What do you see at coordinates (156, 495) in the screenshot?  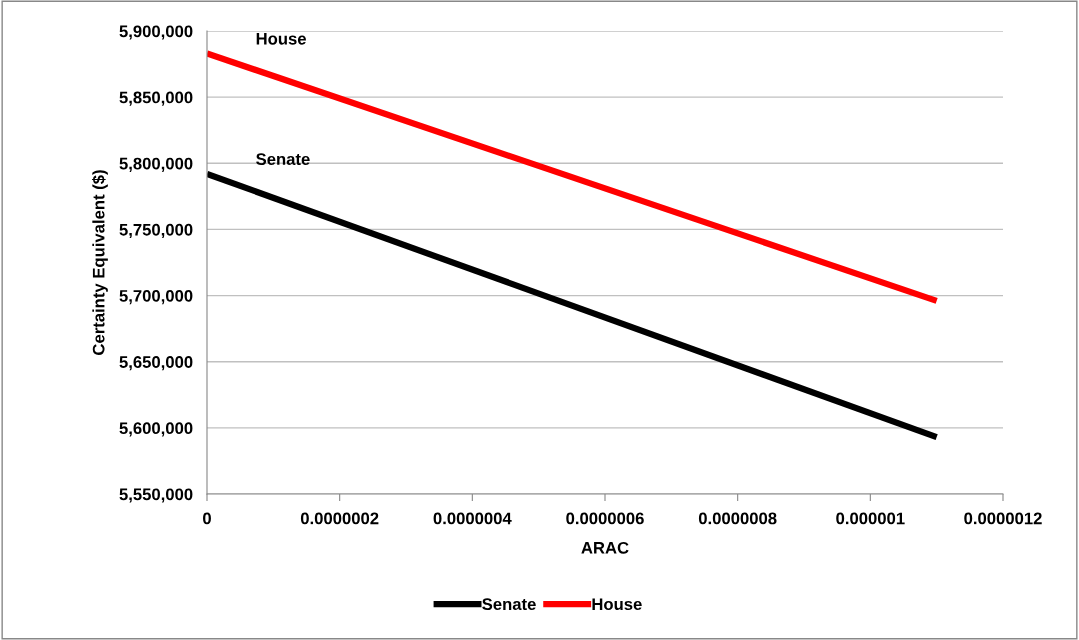 I see `y-tick-label: 5,550,000` at bounding box center [156, 495].